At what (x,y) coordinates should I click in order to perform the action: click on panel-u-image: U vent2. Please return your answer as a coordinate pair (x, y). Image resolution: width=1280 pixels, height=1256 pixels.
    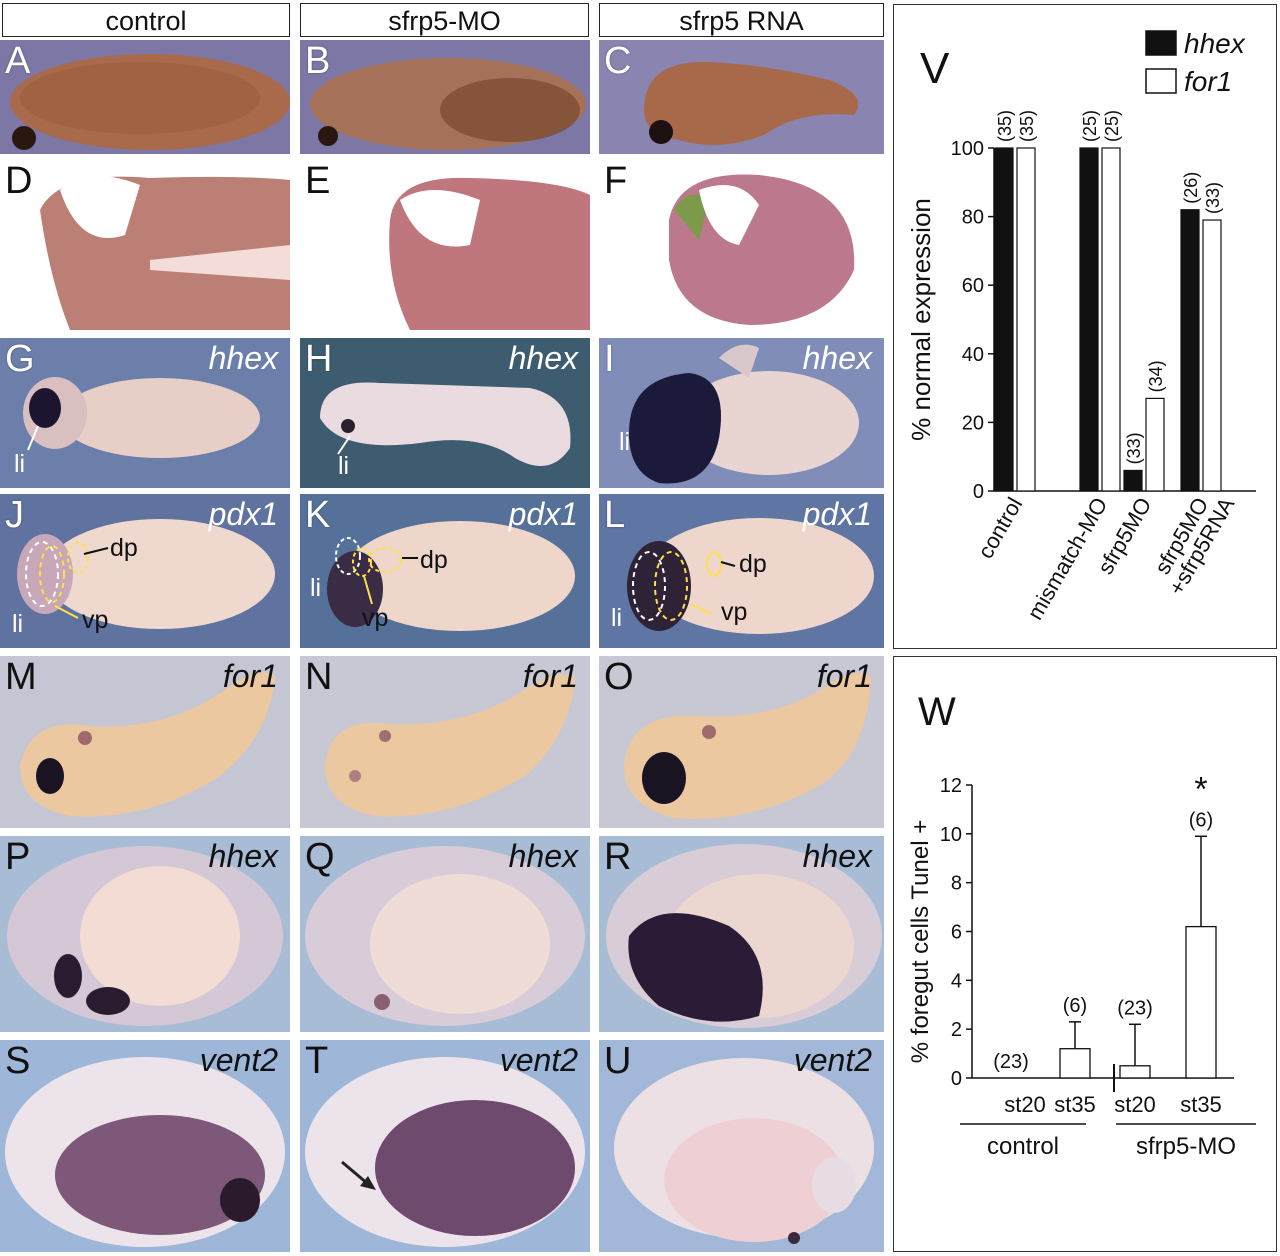
    Looking at the image, I should click on (741, 1146).